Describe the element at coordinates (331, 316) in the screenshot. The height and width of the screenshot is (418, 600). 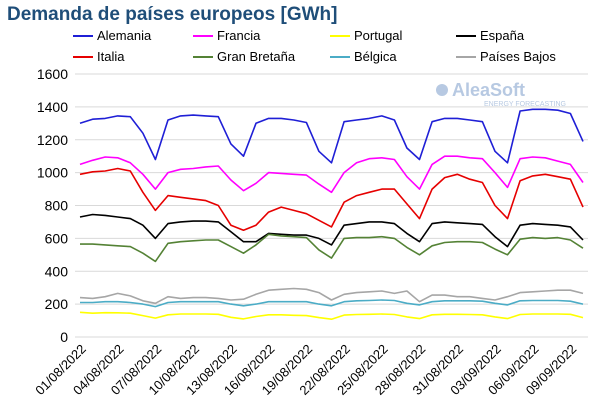
I see `series-line-portugal` at that location.